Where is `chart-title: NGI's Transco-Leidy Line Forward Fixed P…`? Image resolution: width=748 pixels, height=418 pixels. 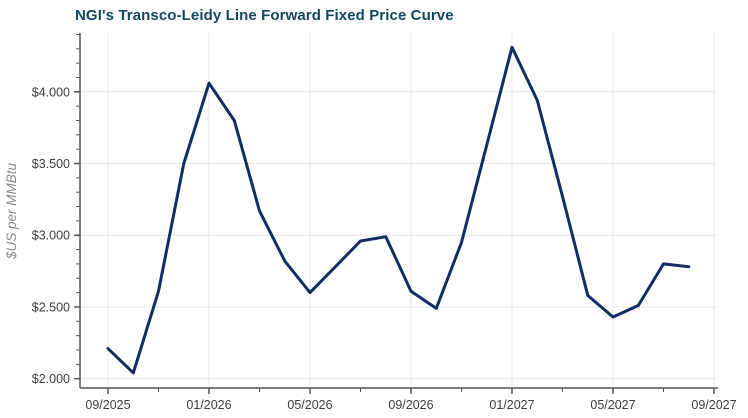
chart-title: NGI's Transco-Leidy Line Forward Fixed P… is located at coordinates (264, 15).